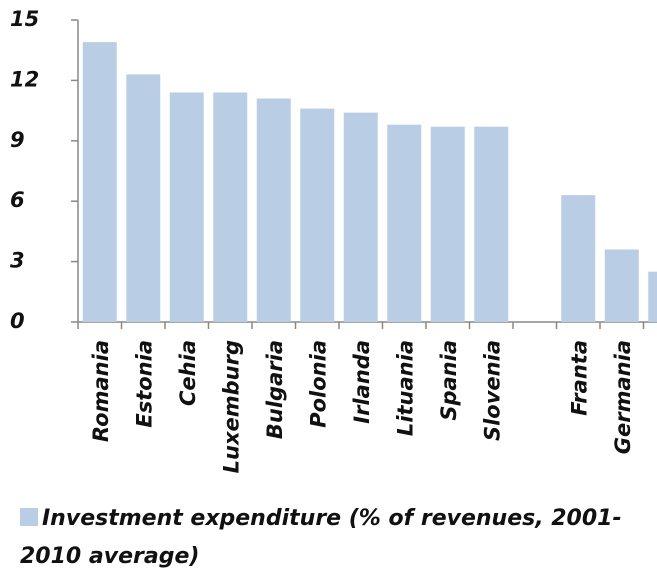  What do you see at coordinates (29, 517) in the screenshot?
I see `legend-swatch` at bounding box center [29, 517].